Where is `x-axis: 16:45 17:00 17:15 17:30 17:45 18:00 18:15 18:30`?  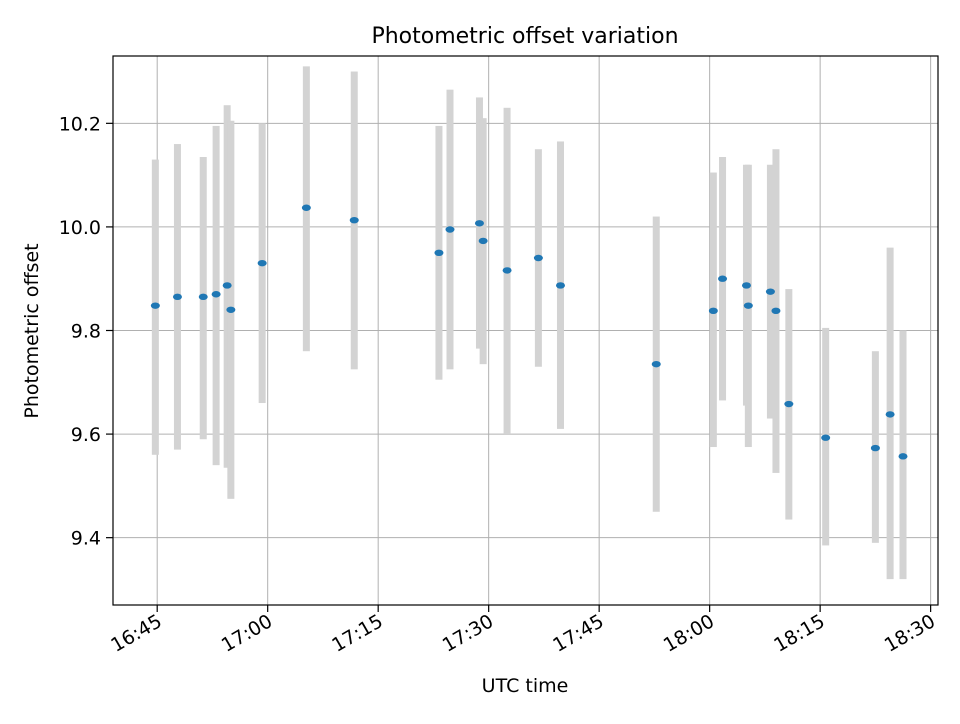
x-axis: 16:45 17:00 17:15 17:30 17:45 18:00 18:15 18:30 is located at coordinates (523, 631).